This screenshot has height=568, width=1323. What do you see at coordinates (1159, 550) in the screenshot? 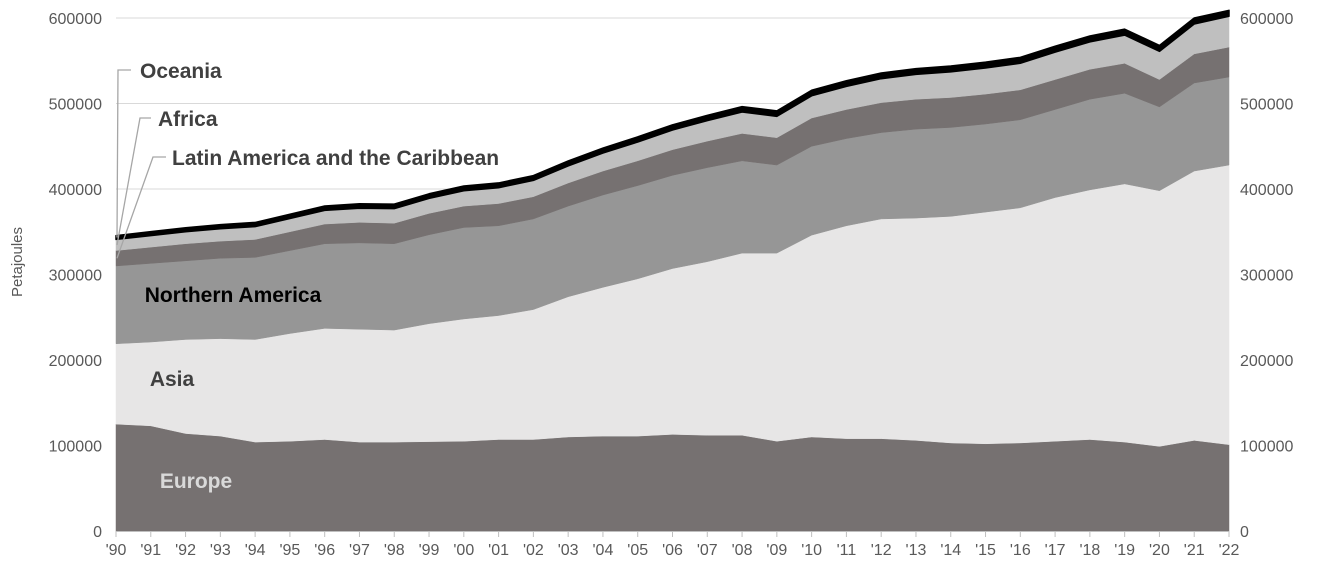
I see `x-tick-label: '20` at bounding box center [1159, 550].